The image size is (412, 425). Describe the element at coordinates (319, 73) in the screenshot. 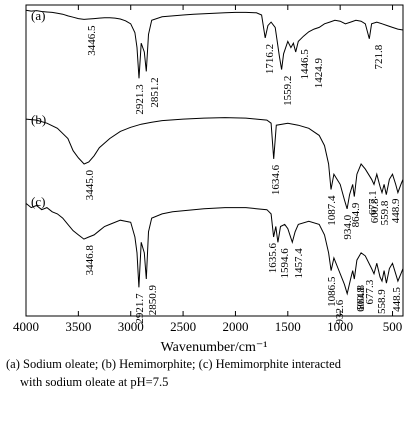

I see `peak-label: 1424.9` at that location.